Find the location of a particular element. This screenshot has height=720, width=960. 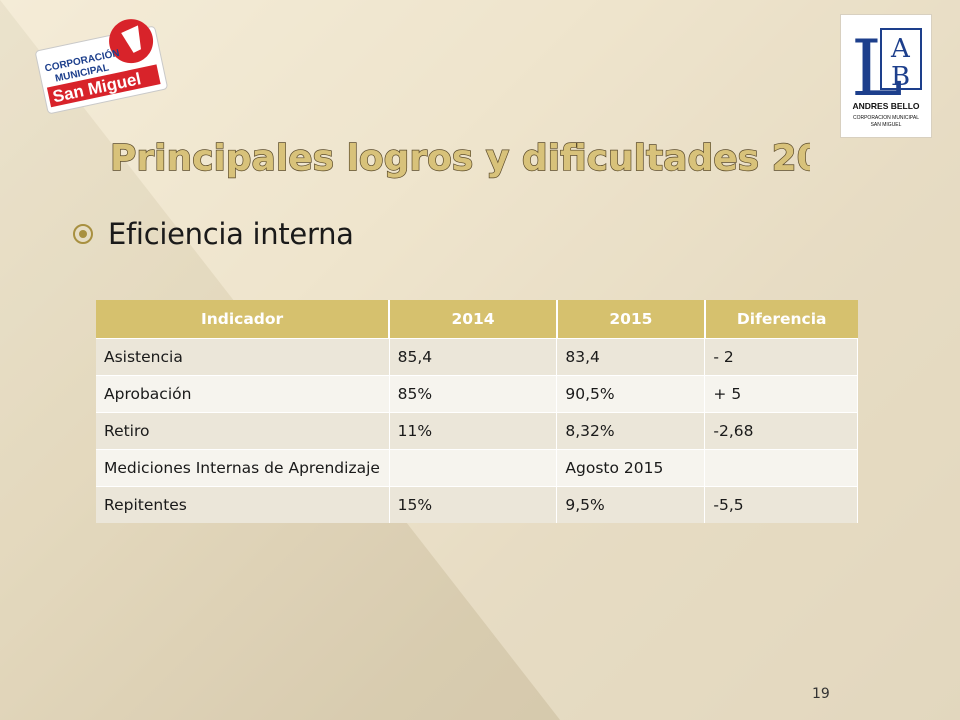

table-cell: 83,4 is located at coordinates (631, 357).